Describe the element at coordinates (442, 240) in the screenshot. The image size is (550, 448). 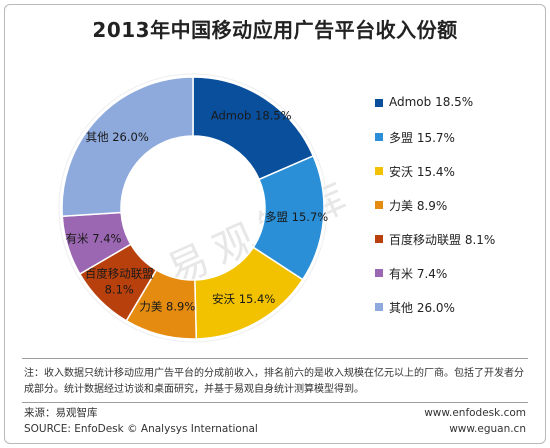
I see `legend-label: 百度移动联盟 8.1%` at that location.